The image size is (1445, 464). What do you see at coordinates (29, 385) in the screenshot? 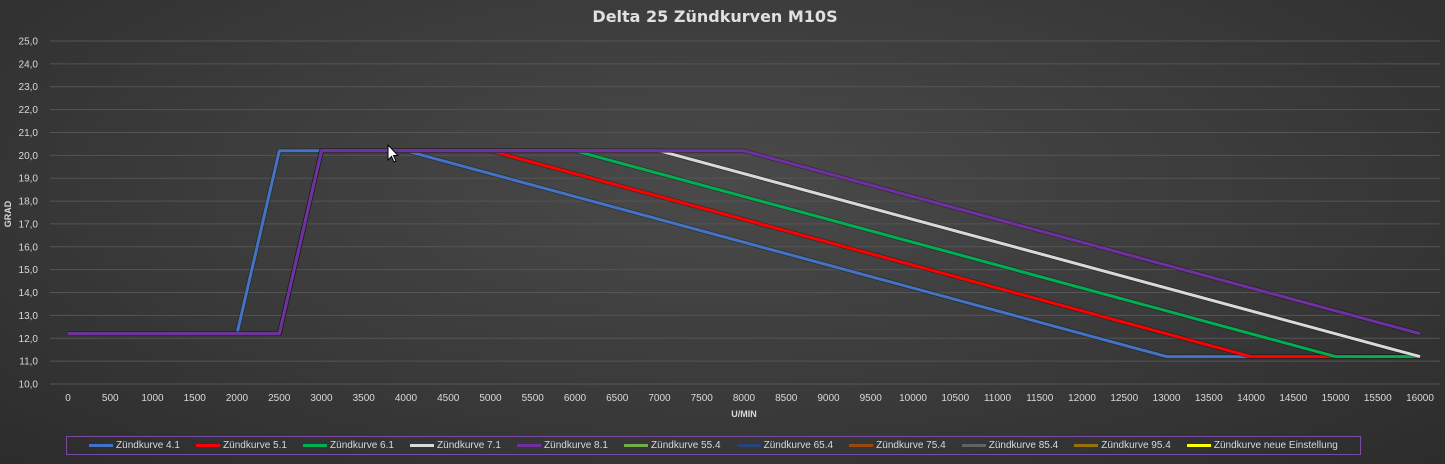
I see `y-tick-label: 10,0` at bounding box center [29, 385].